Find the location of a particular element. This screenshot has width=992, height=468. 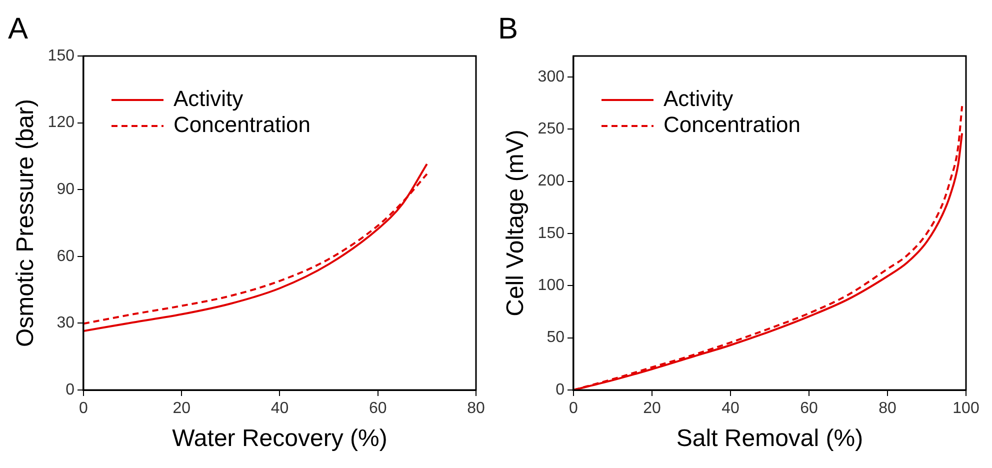

chart-title: B is located at coordinates (508, 29).